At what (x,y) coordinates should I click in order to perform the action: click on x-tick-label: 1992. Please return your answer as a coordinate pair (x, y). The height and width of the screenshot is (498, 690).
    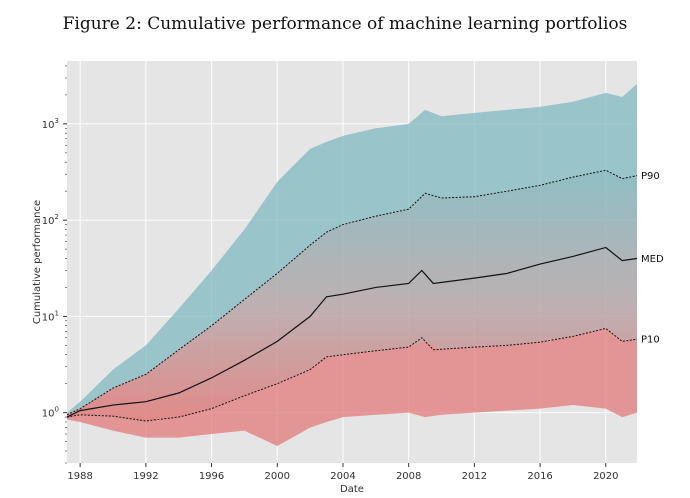
    Looking at the image, I should click on (145, 476).